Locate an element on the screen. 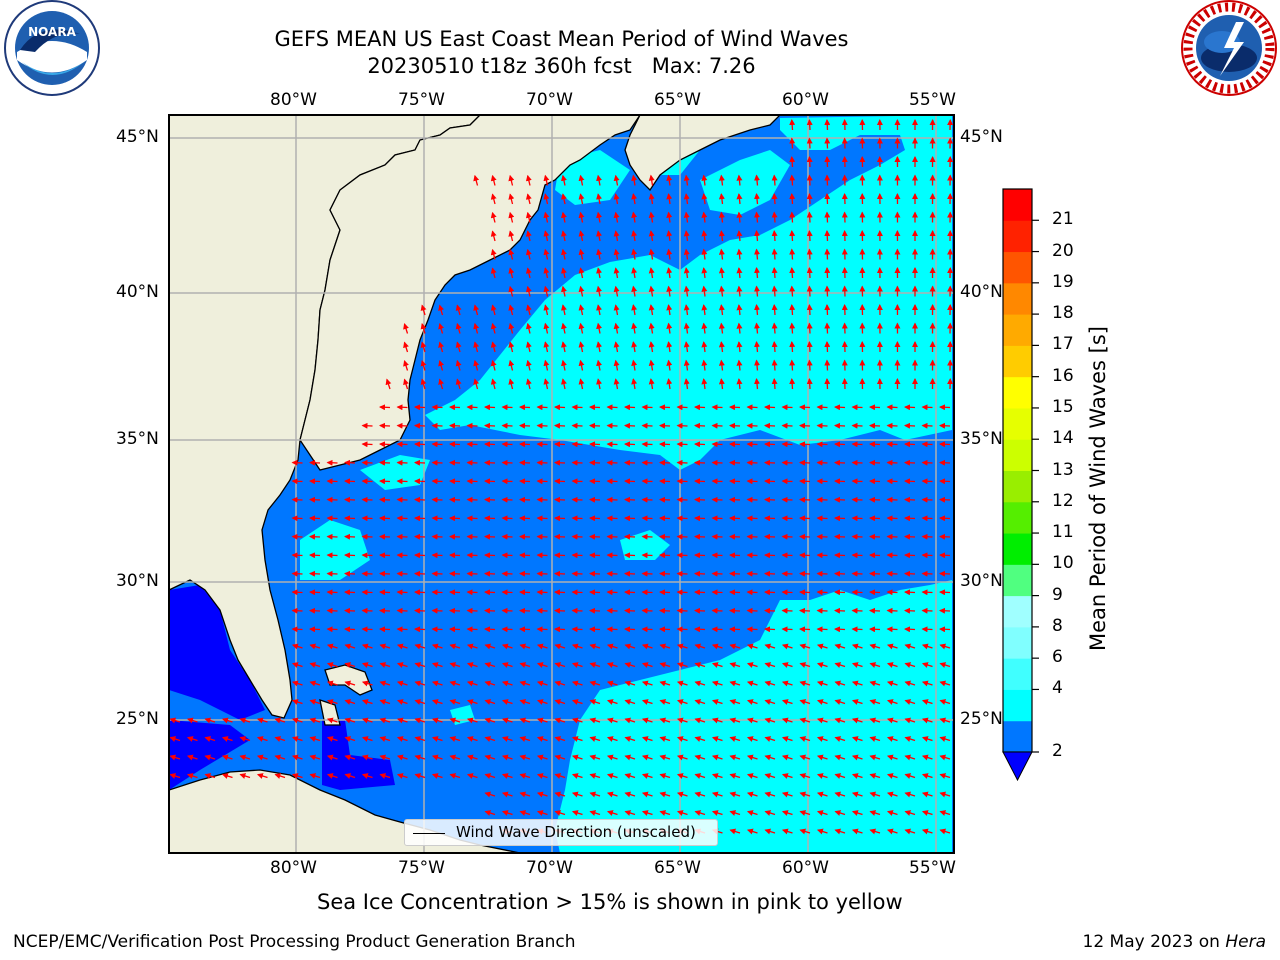 The width and height of the screenshot is (1280, 960). colorbar-band is located at coordinates (1017, 236).